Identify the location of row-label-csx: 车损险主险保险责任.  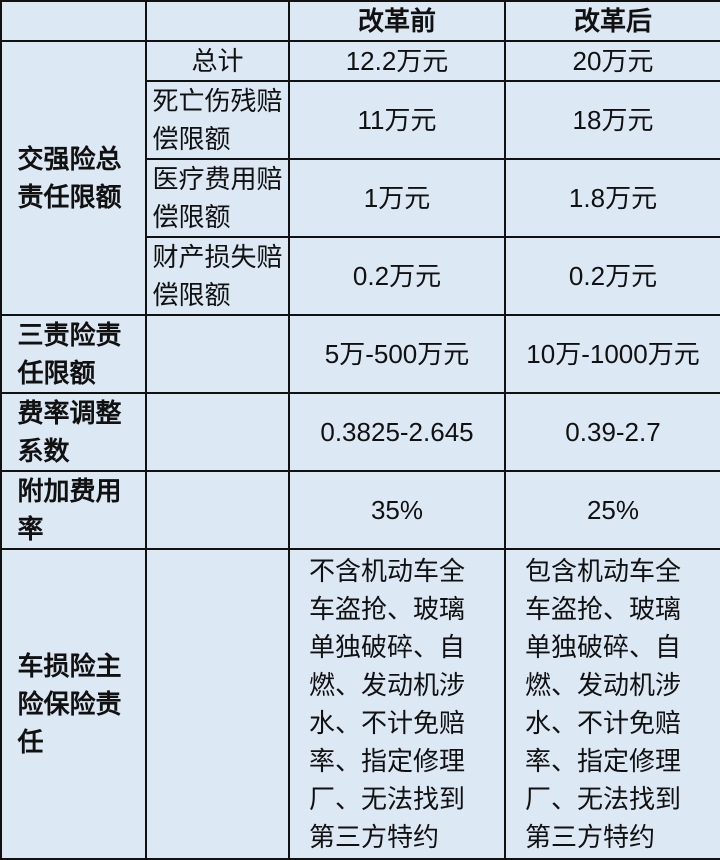
(73, 704).